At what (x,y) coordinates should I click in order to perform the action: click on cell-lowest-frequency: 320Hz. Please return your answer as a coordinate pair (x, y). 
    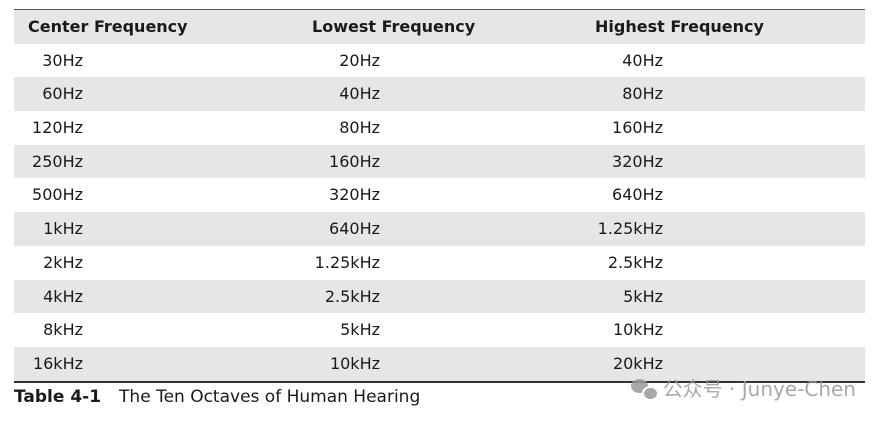
    Looking at the image, I should click on (354, 195).